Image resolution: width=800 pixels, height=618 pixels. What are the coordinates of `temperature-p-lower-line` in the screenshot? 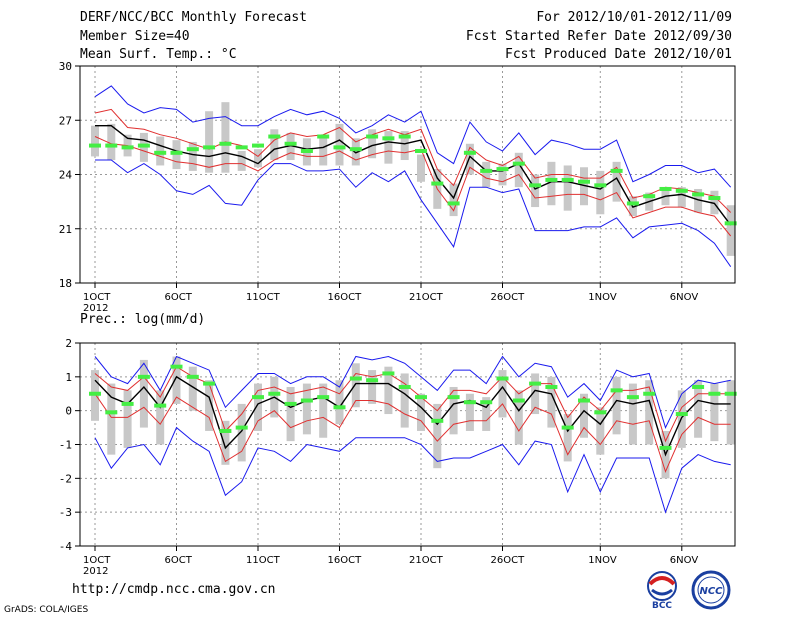 It's located at (413, 186).